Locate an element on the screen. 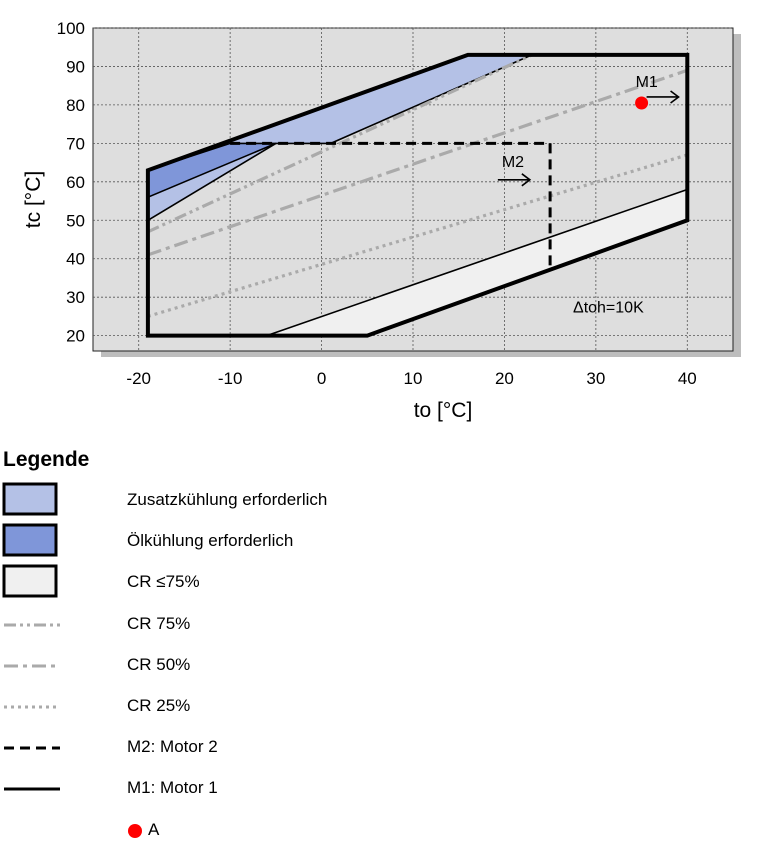  point-a is located at coordinates (642, 103).